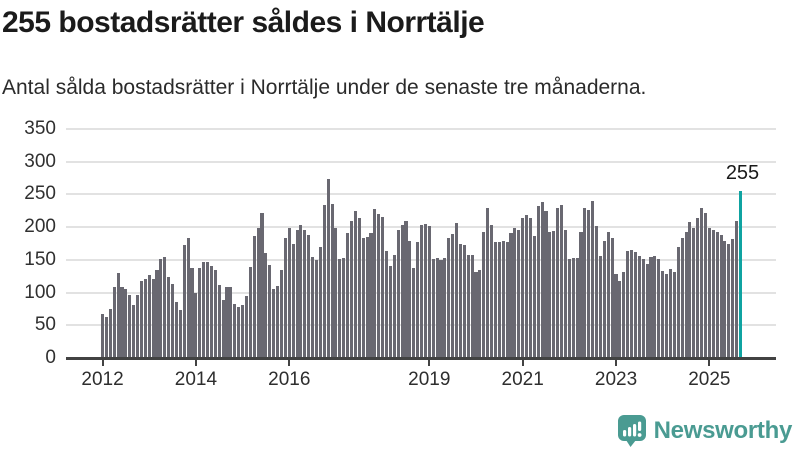  Describe the element at coordinates (102, 379) in the screenshot. I see `x-axis-label: 2012` at that location.